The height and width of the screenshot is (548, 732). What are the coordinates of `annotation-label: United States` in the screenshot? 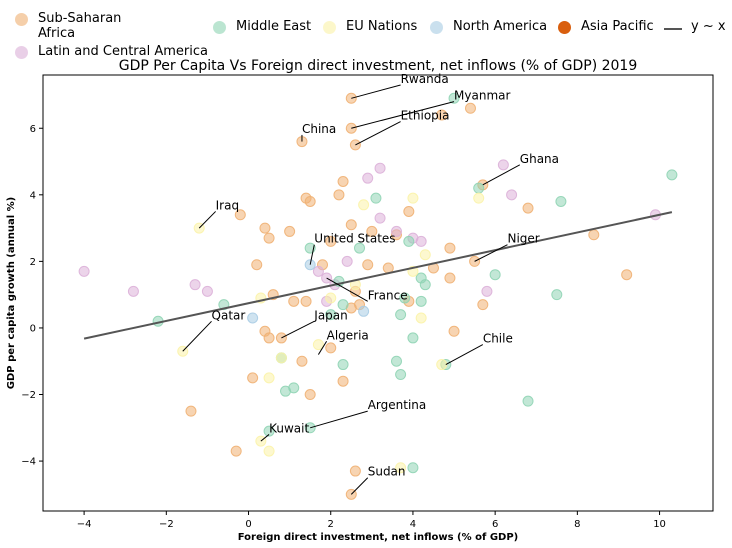 It's located at (354, 239).